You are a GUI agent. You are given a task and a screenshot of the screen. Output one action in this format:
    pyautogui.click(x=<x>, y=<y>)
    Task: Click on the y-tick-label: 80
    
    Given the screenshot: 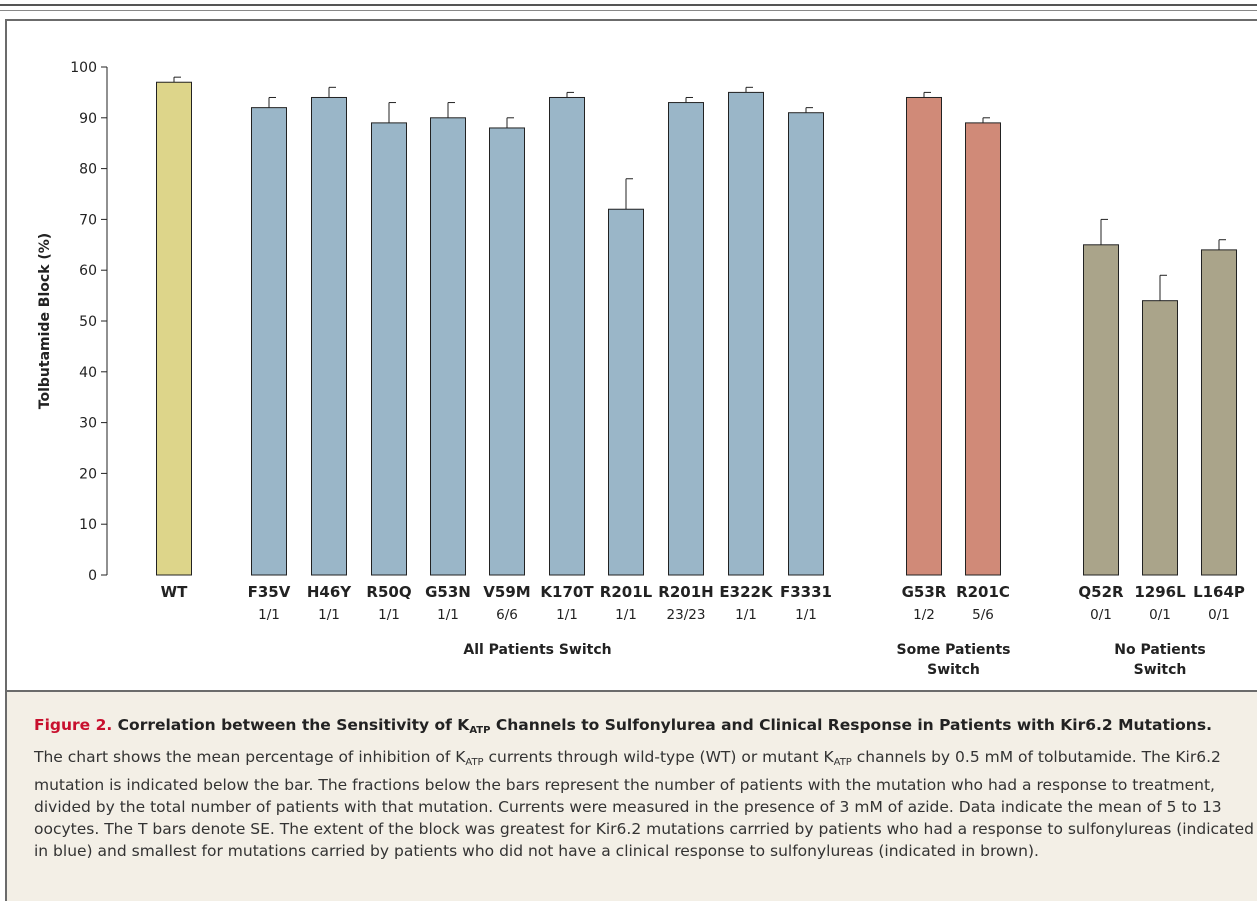 What is the action you would take?
    pyautogui.click(x=88, y=170)
    